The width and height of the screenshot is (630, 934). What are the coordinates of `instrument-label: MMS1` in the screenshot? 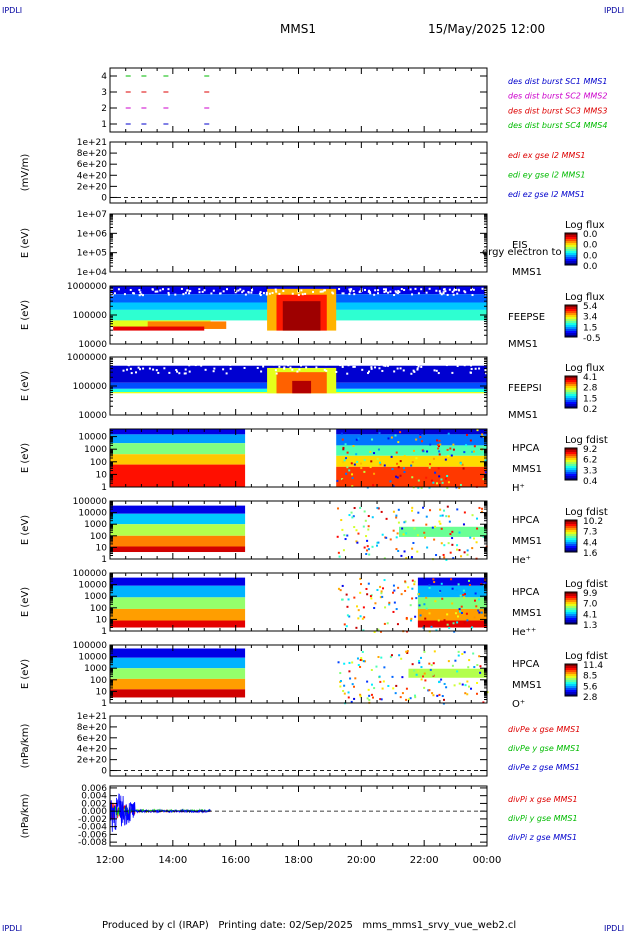 It's located at (523, 415).